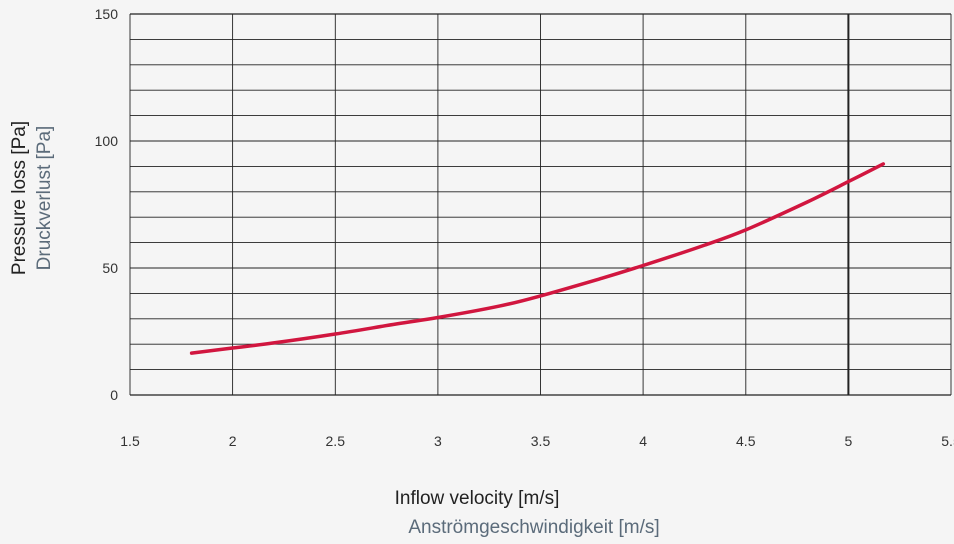  I want to click on x-tick-label: 1.5, so click(130, 441).